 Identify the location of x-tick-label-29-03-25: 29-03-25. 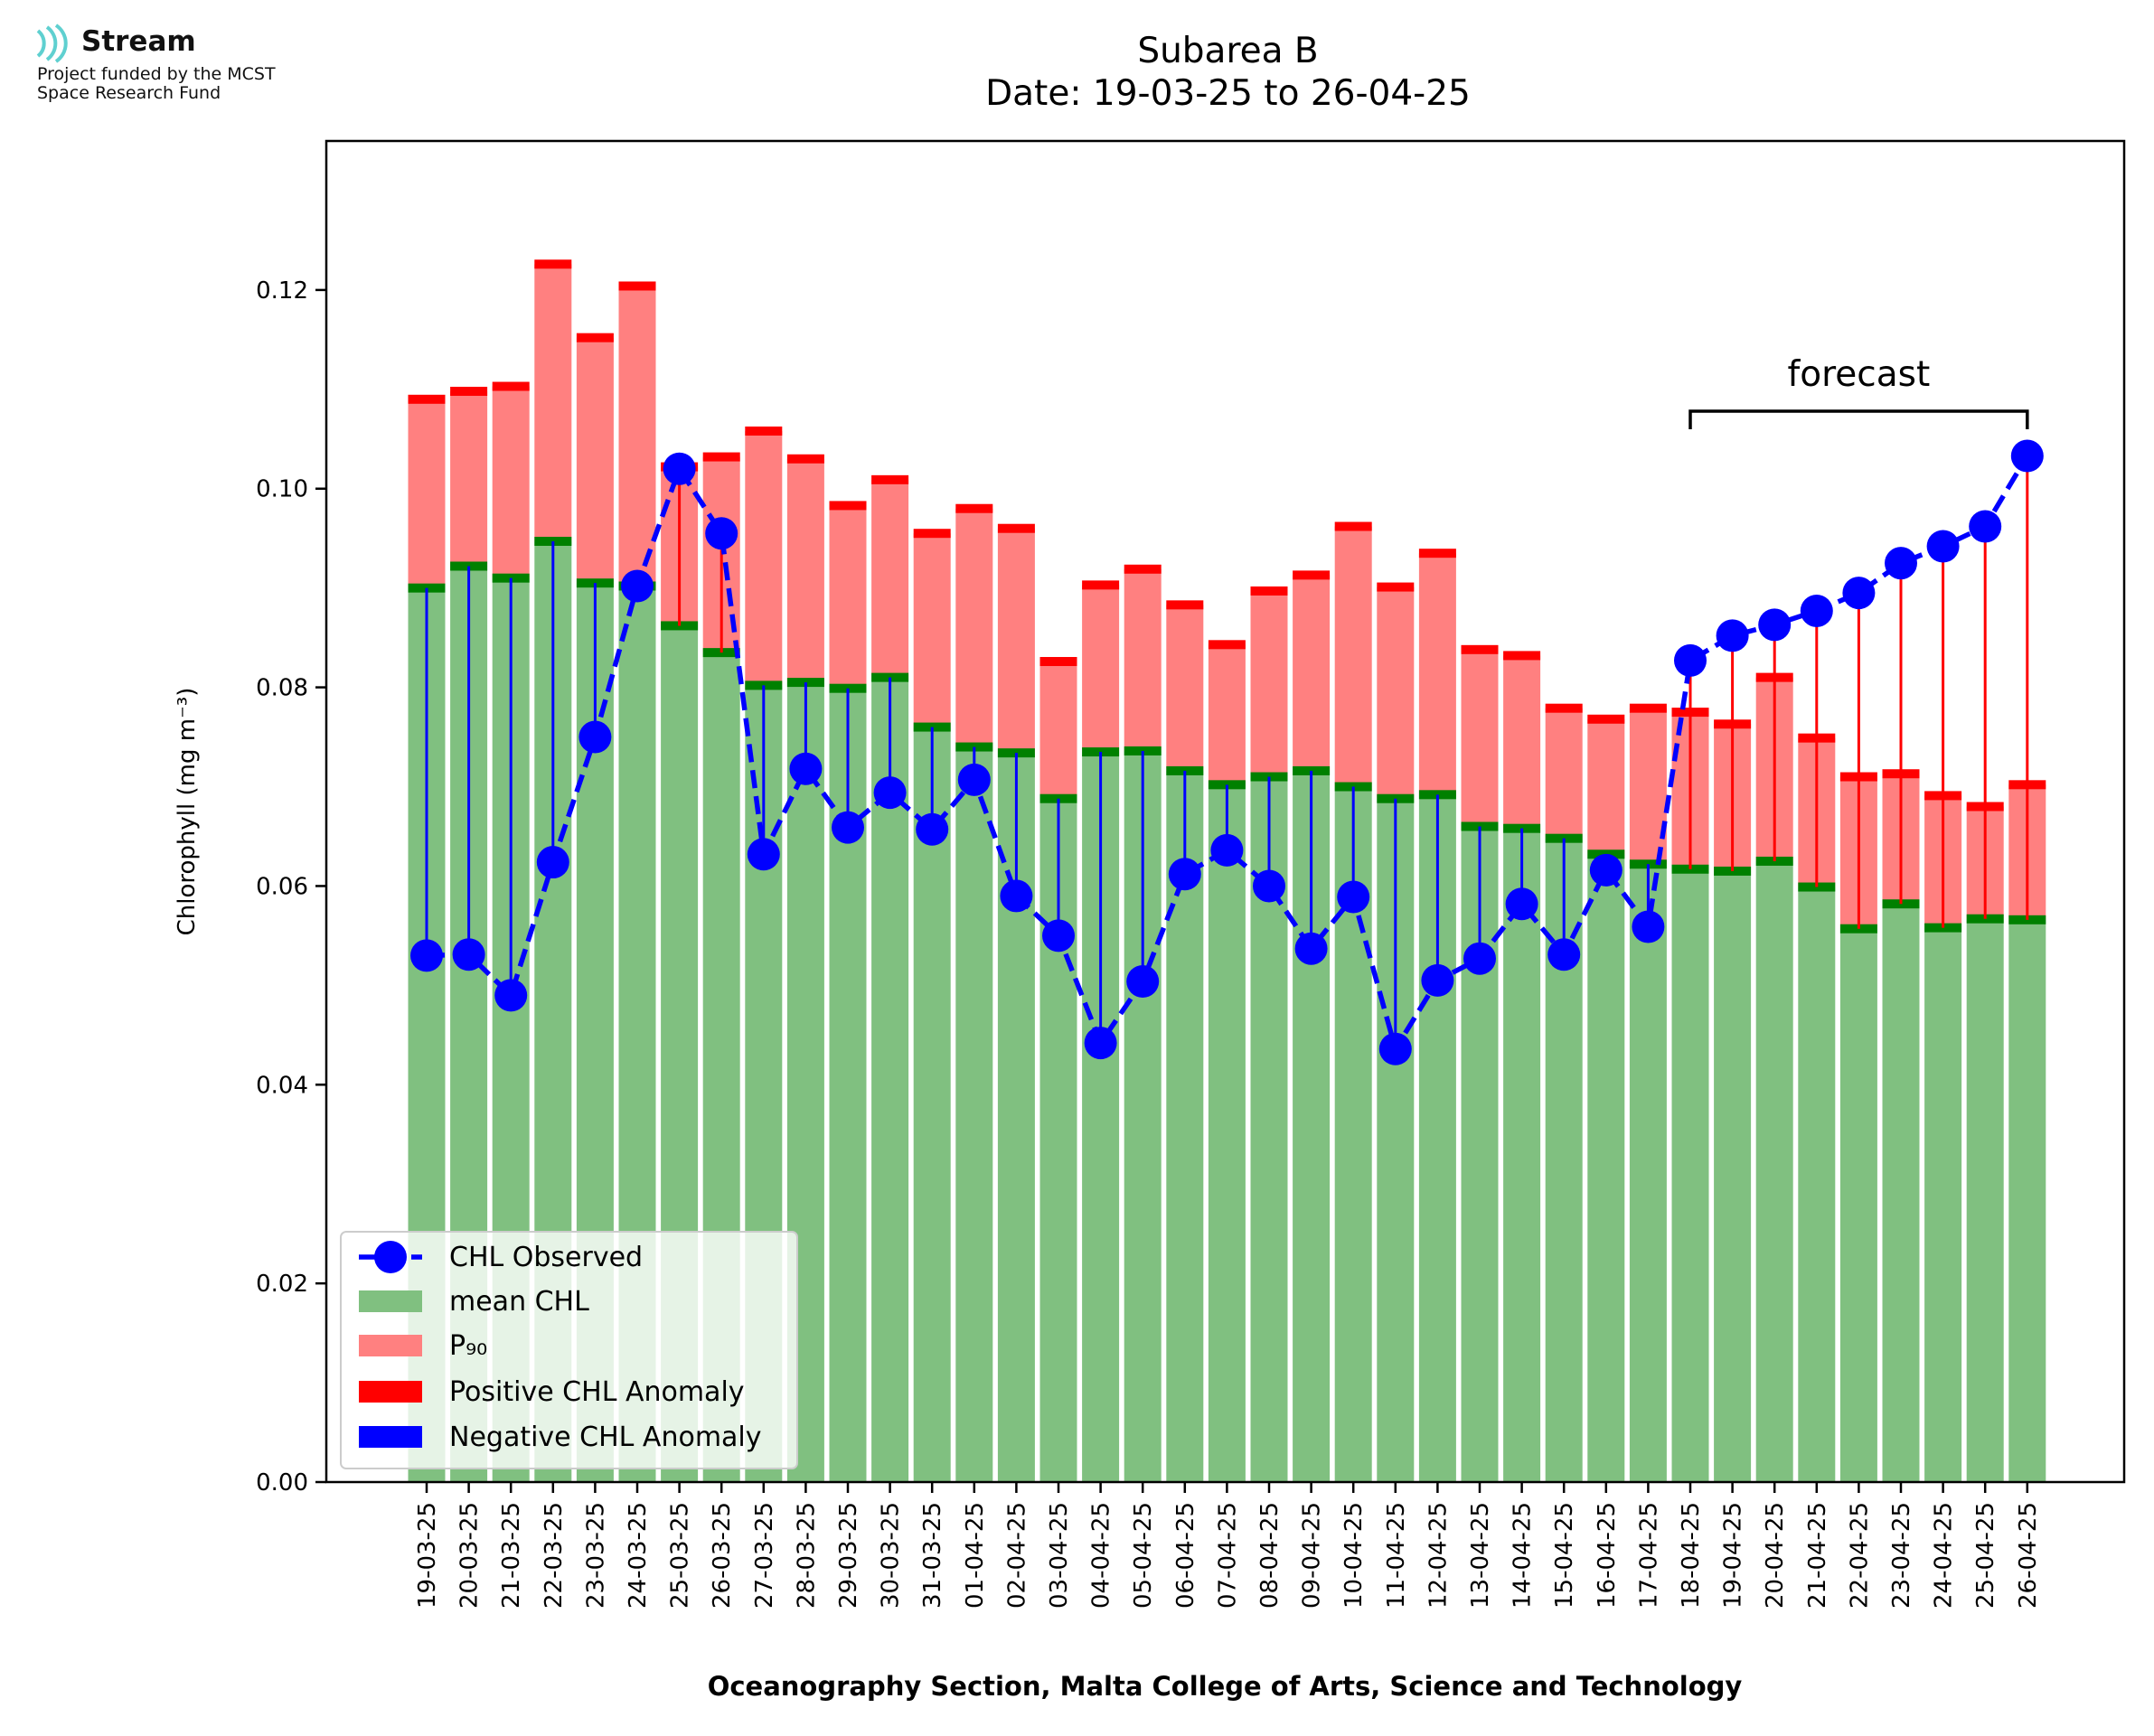
(848, 1556).